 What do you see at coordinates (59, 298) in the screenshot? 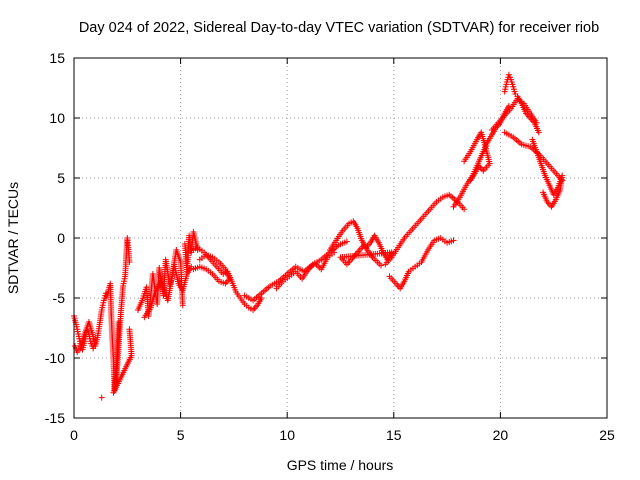
I see `y-tick-label: -5` at bounding box center [59, 298].